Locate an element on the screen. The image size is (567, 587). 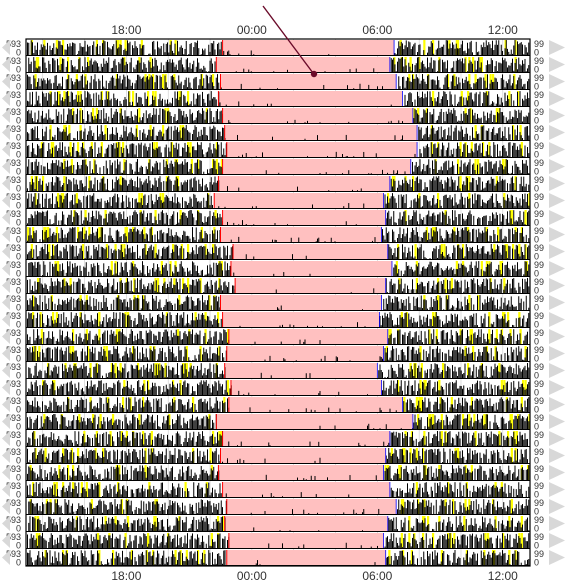
dark-phase-band is located at coordinates (301, 303).